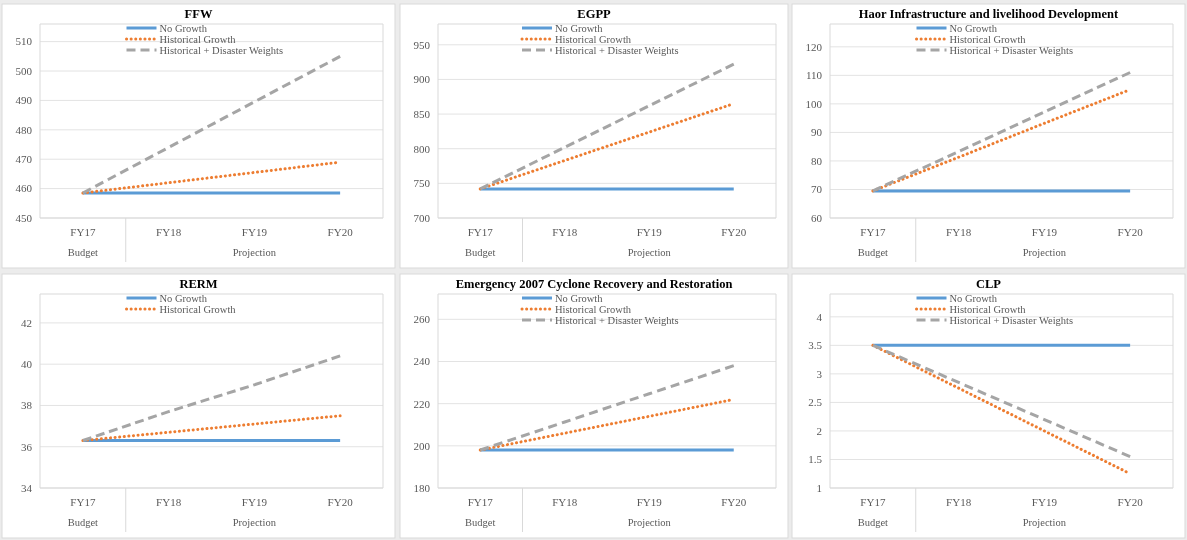 This screenshot has height=540, width=1187. What do you see at coordinates (422, 44) in the screenshot?
I see `y-tick-label: 950` at bounding box center [422, 44].